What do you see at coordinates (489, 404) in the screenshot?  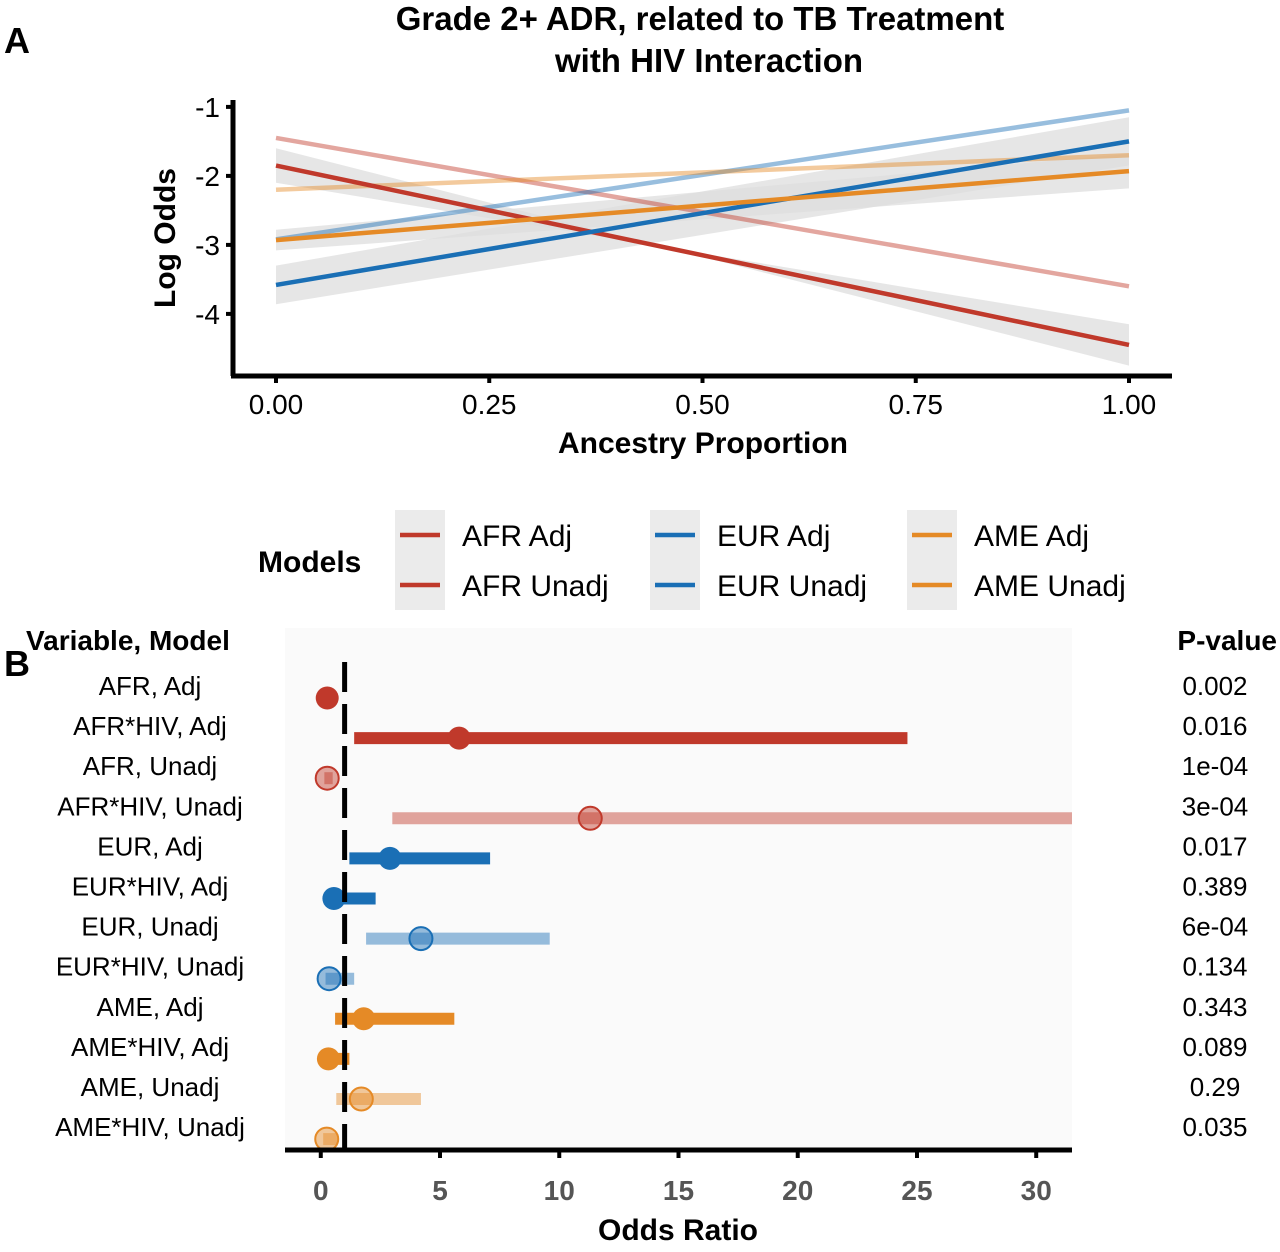 I see `x-tick-label: 0.25` at bounding box center [489, 404].